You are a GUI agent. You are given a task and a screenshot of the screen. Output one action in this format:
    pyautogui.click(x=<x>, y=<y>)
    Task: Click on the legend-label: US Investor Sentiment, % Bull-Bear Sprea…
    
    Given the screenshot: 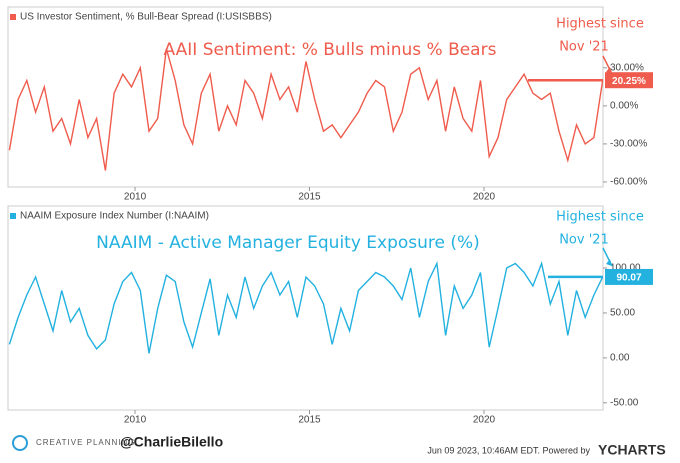 What is the action you would take?
    pyautogui.click(x=146, y=17)
    